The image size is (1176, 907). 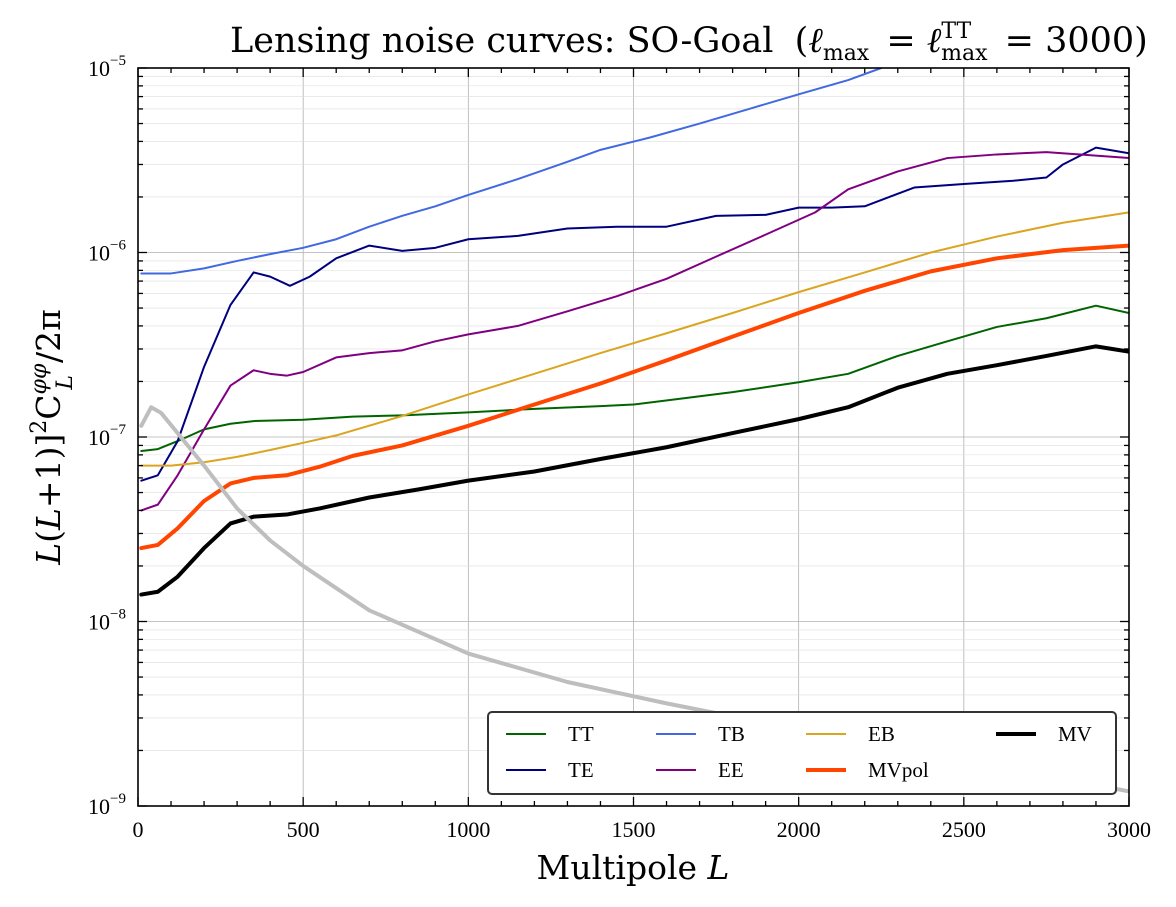 I want to click on legend-label-eb: EB, so click(x=881, y=734).